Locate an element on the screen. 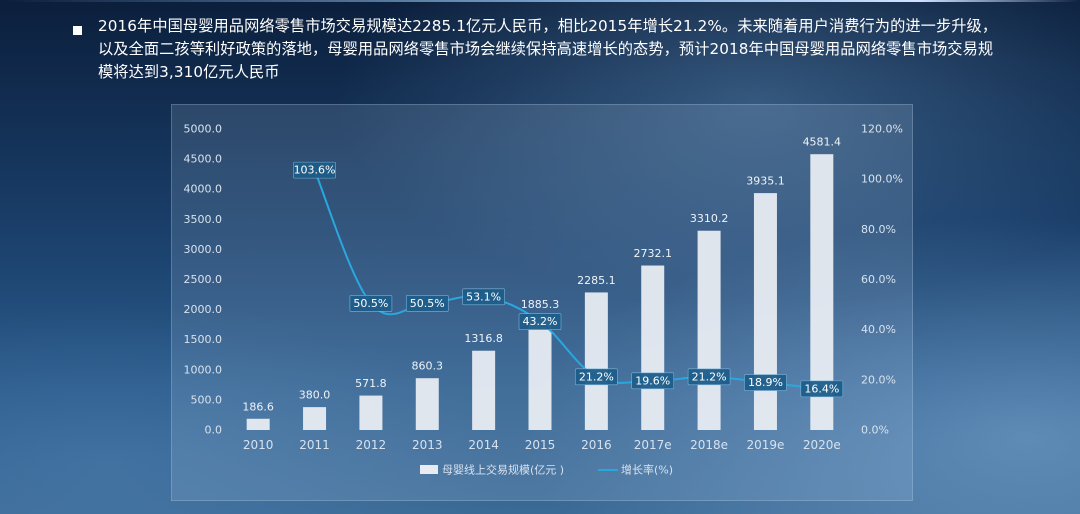  y-tick-label: 5000.0 is located at coordinates (203, 129).